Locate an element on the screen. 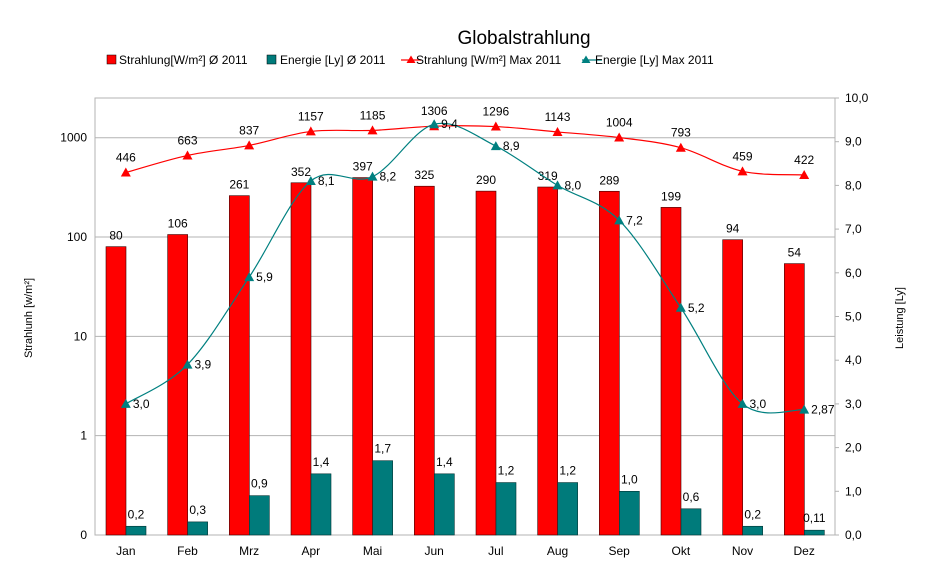 This screenshot has height=575, width=946. x-tick-label: Feb is located at coordinates (187, 551).